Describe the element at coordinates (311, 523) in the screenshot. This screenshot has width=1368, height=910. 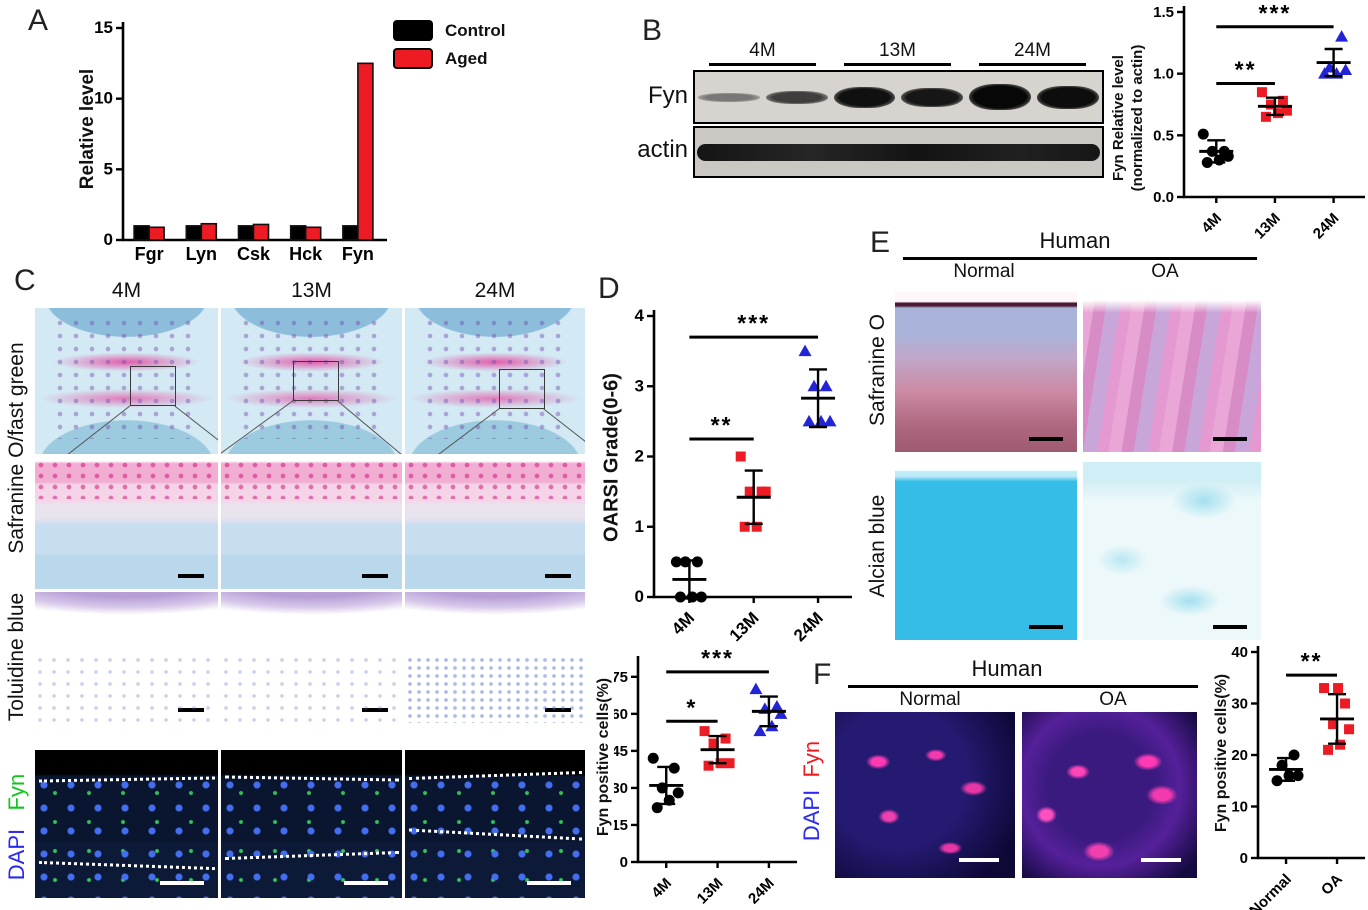
I see `safranine-zoom-13m-image` at that location.